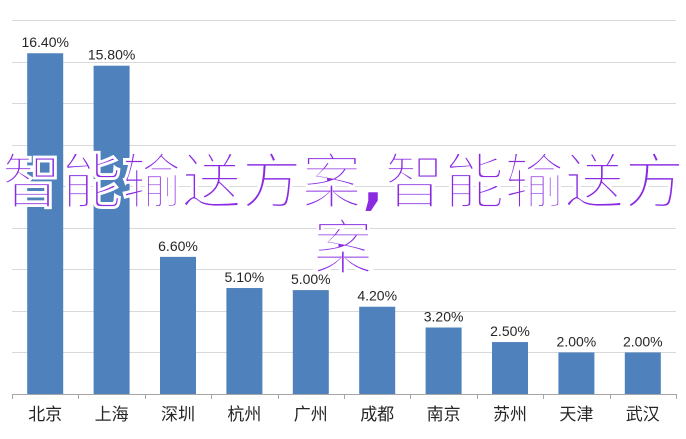 This screenshot has width=686, height=439. What do you see at coordinates (111, 55) in the screenshot?
I see `data-label: 15.80%` at bounding box center [111, 55].